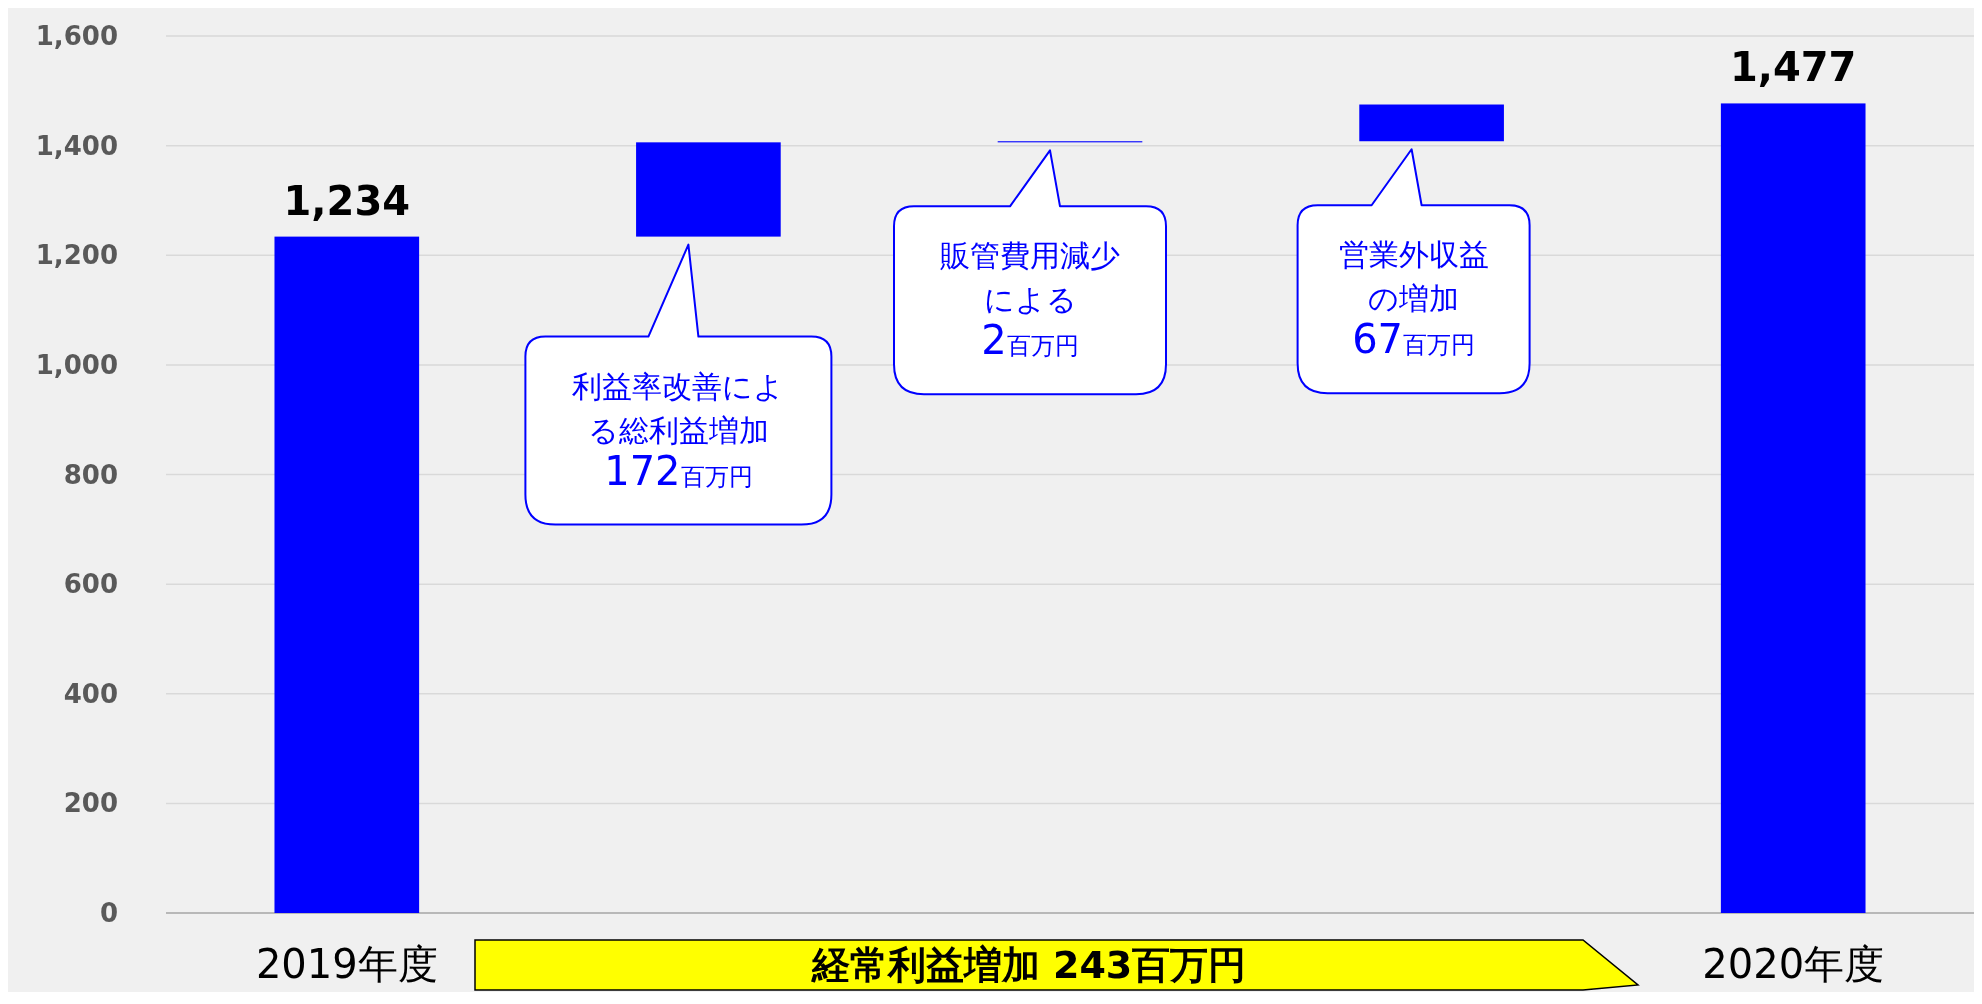 This screenshot has height=1004, width=1982. What do you see at coordinates (76, 364) in the screenshot?
I see `y-tick-label: 1,000` at bounding box center [76, 364].